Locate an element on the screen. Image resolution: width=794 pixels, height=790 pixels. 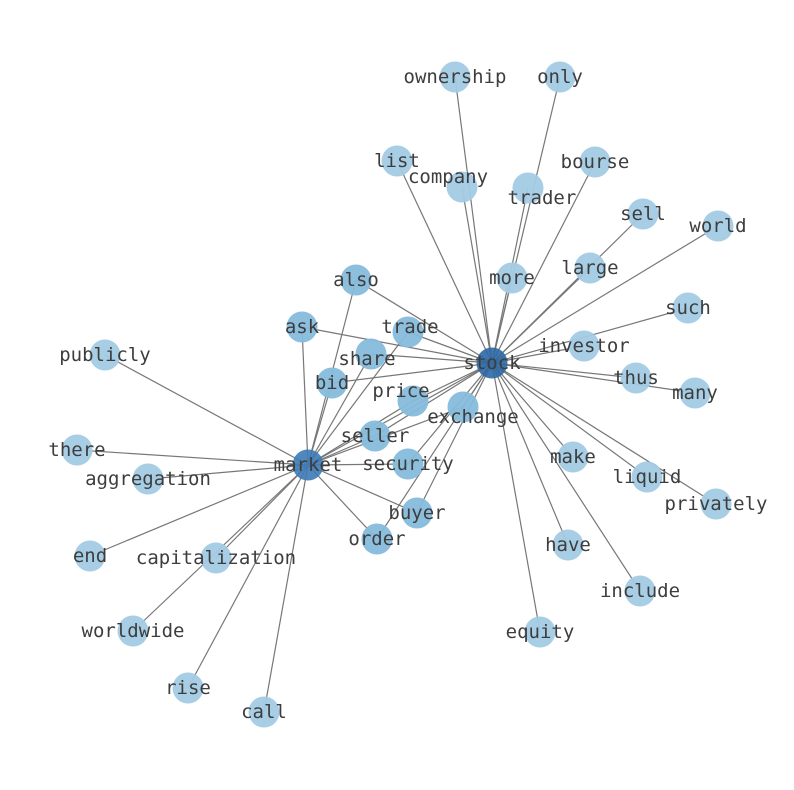
node-label-such: such is located at coordinates (688, 308).